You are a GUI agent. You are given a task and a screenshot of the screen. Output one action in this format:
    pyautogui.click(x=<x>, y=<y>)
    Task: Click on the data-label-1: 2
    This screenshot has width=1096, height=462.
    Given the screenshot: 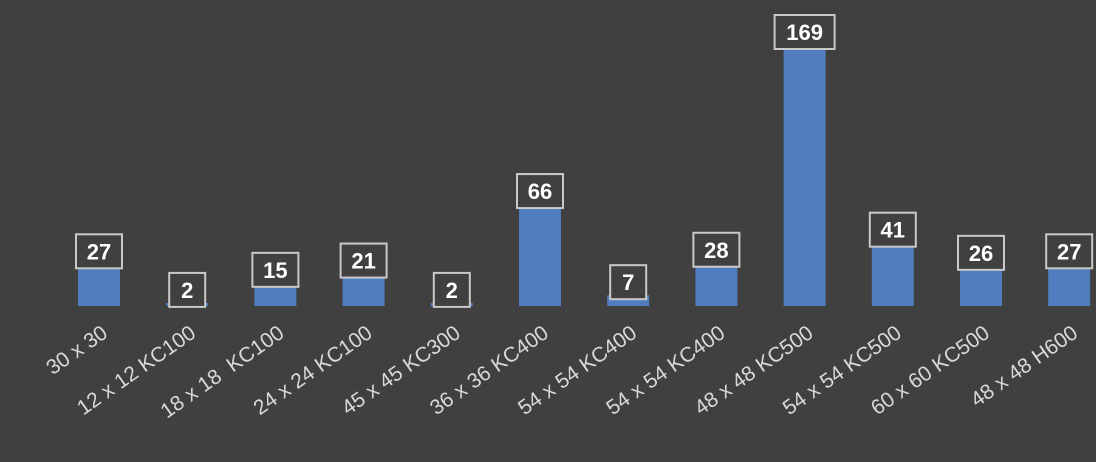 What is the action you would take?
    pyautogui.click(x=187, y=290)
    